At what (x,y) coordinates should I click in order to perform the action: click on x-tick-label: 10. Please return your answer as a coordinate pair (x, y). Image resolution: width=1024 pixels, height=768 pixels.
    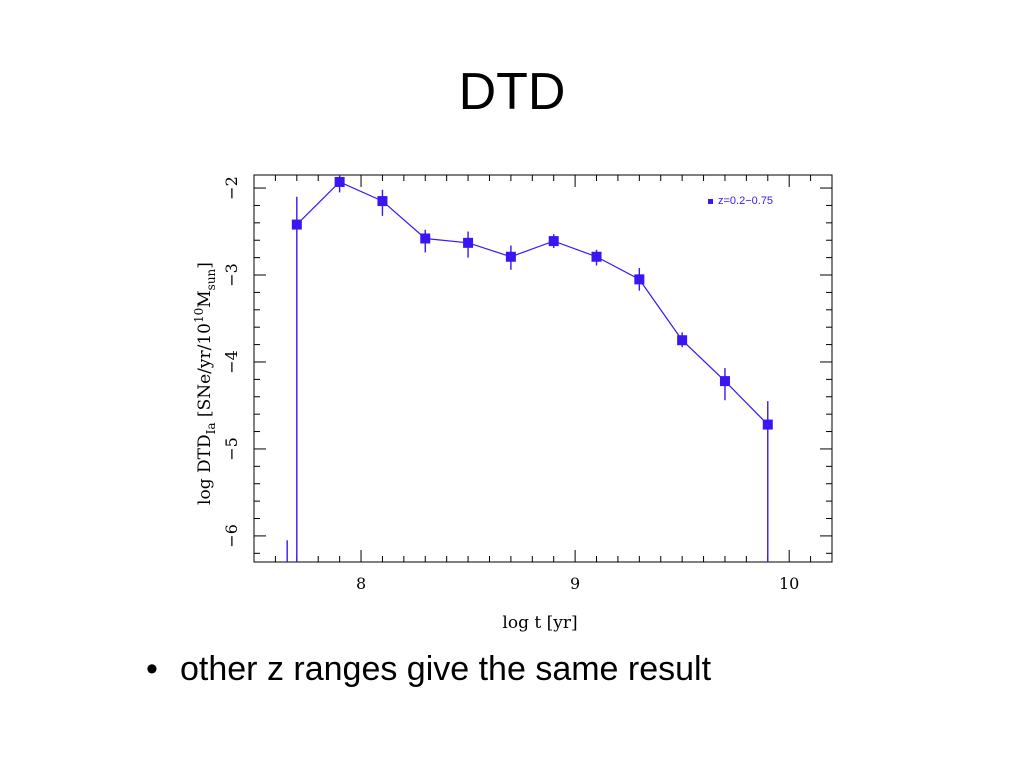
    Looking at the image, I should click on (789, 583).